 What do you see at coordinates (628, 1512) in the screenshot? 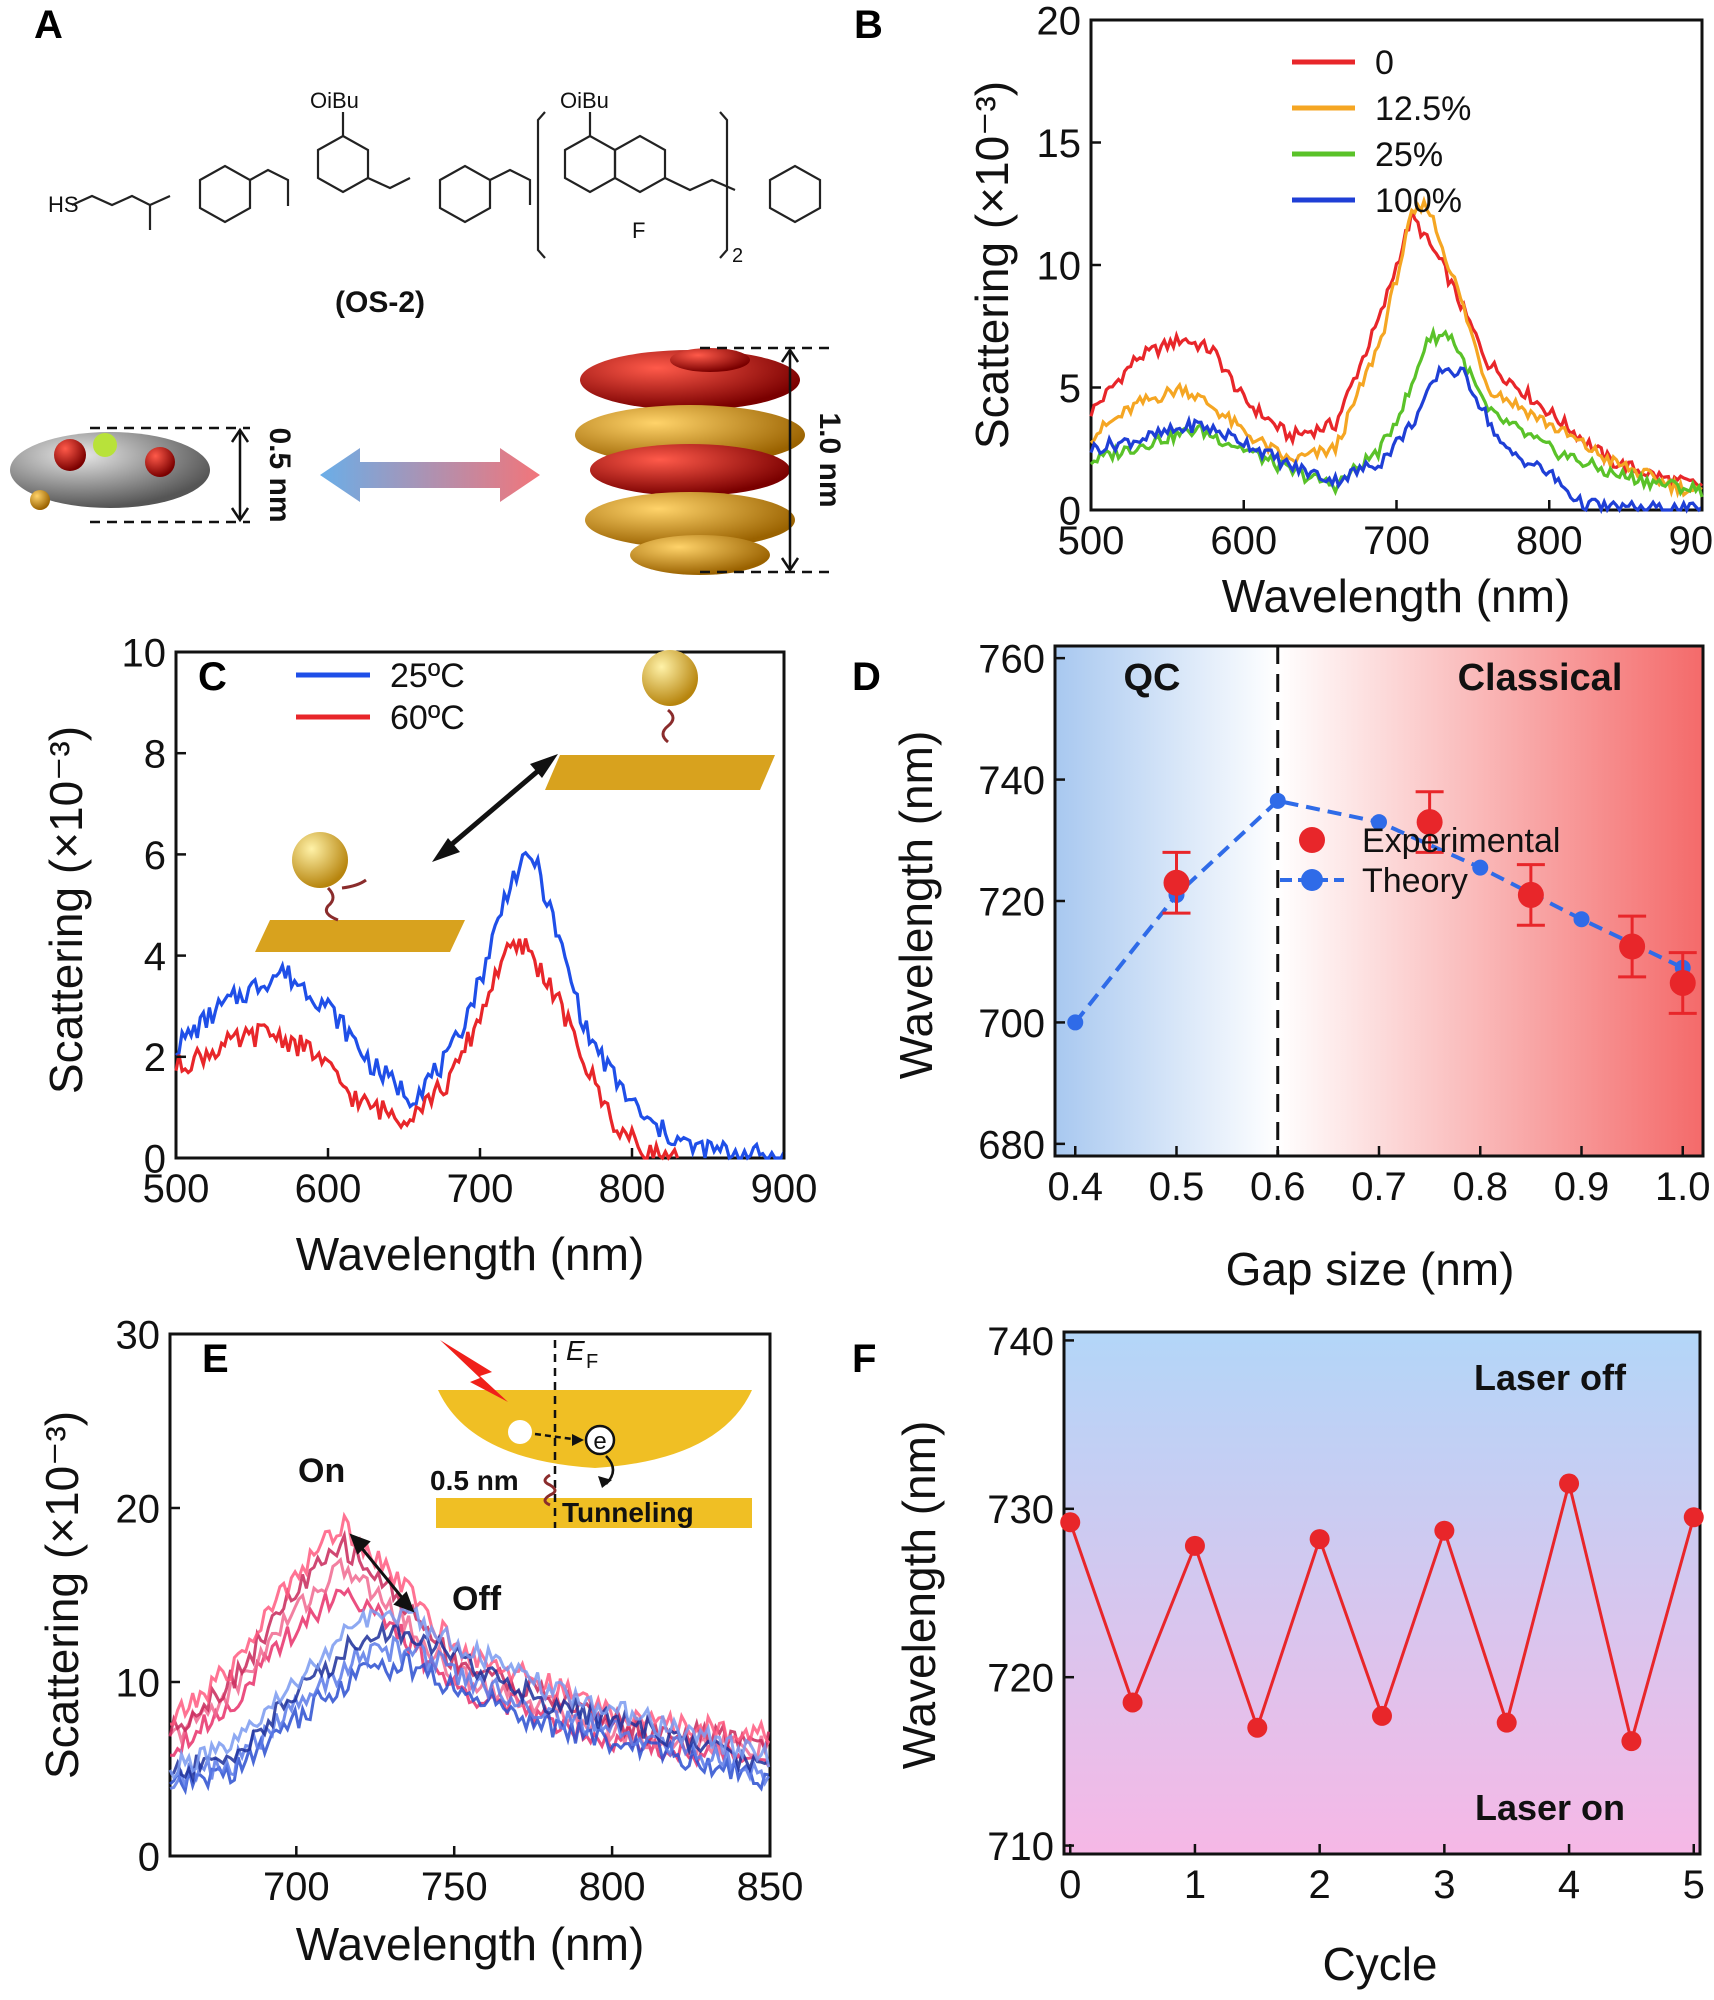
I see `tunneling-label: Tunneling` at bounding box center [628, 1512].